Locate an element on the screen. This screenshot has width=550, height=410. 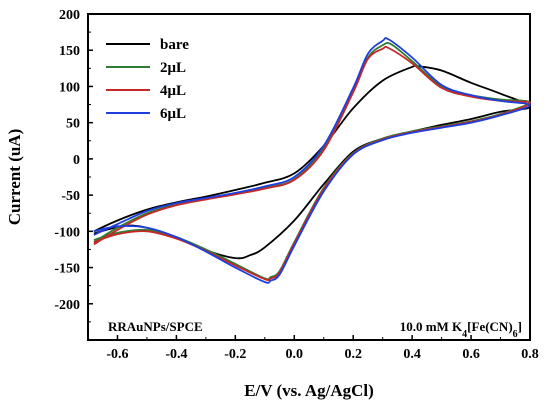
x-axis-ticks: -0.6 -0.4 -0.2 0.0 0.2 0.4 0.6 0.8 is located at coordinates (313, 348).